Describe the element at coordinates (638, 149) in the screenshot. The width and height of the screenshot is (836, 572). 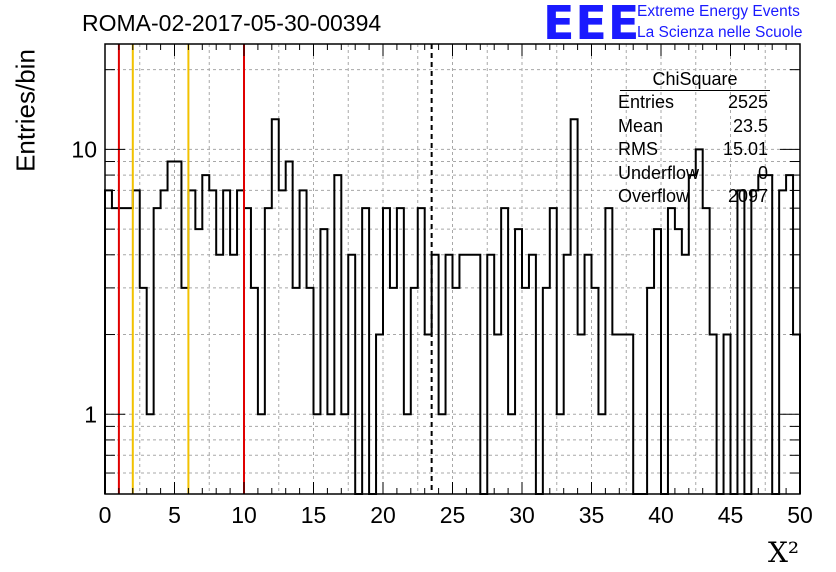
I see `stats-label: RMS` at that location.